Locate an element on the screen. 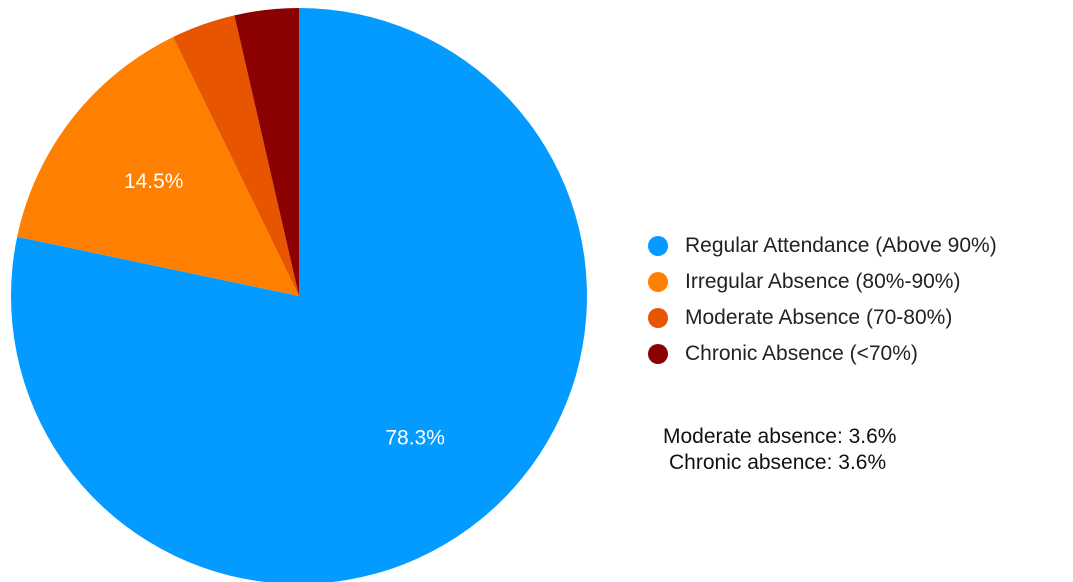 This screenshot has height=582, width=1073. pie-slice-chronic-absence is located at coordinates (266, 152).